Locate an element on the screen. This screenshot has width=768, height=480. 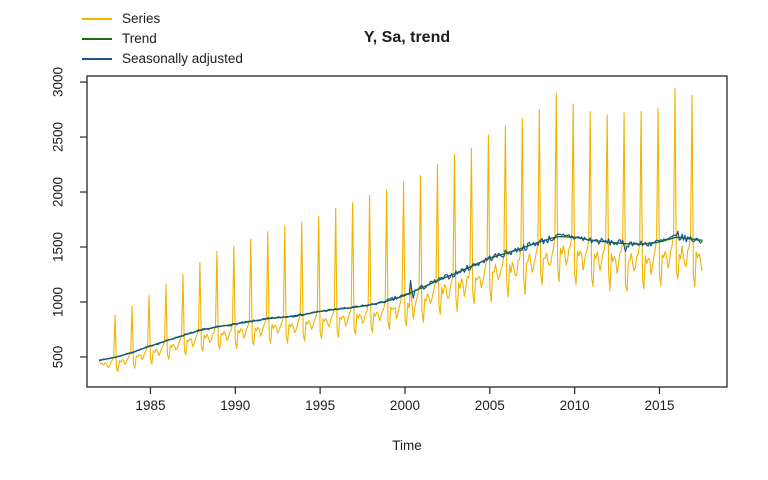
legend-item-trend: Trend is located at coordinates (162, 39).